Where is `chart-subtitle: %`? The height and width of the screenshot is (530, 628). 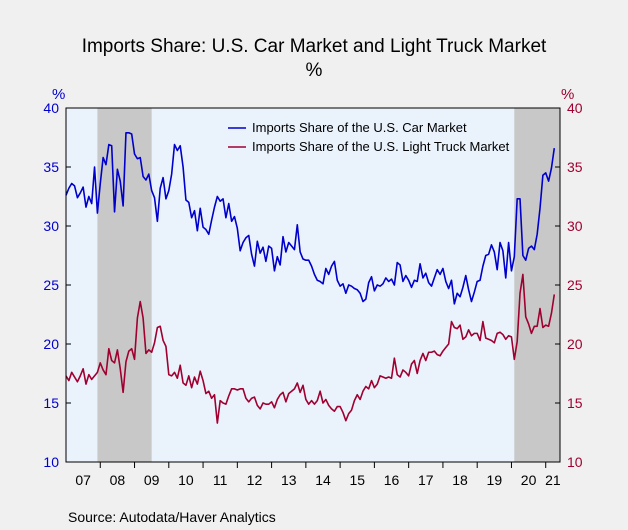
chart-subtitle: % is located at coordinates (314, 70).